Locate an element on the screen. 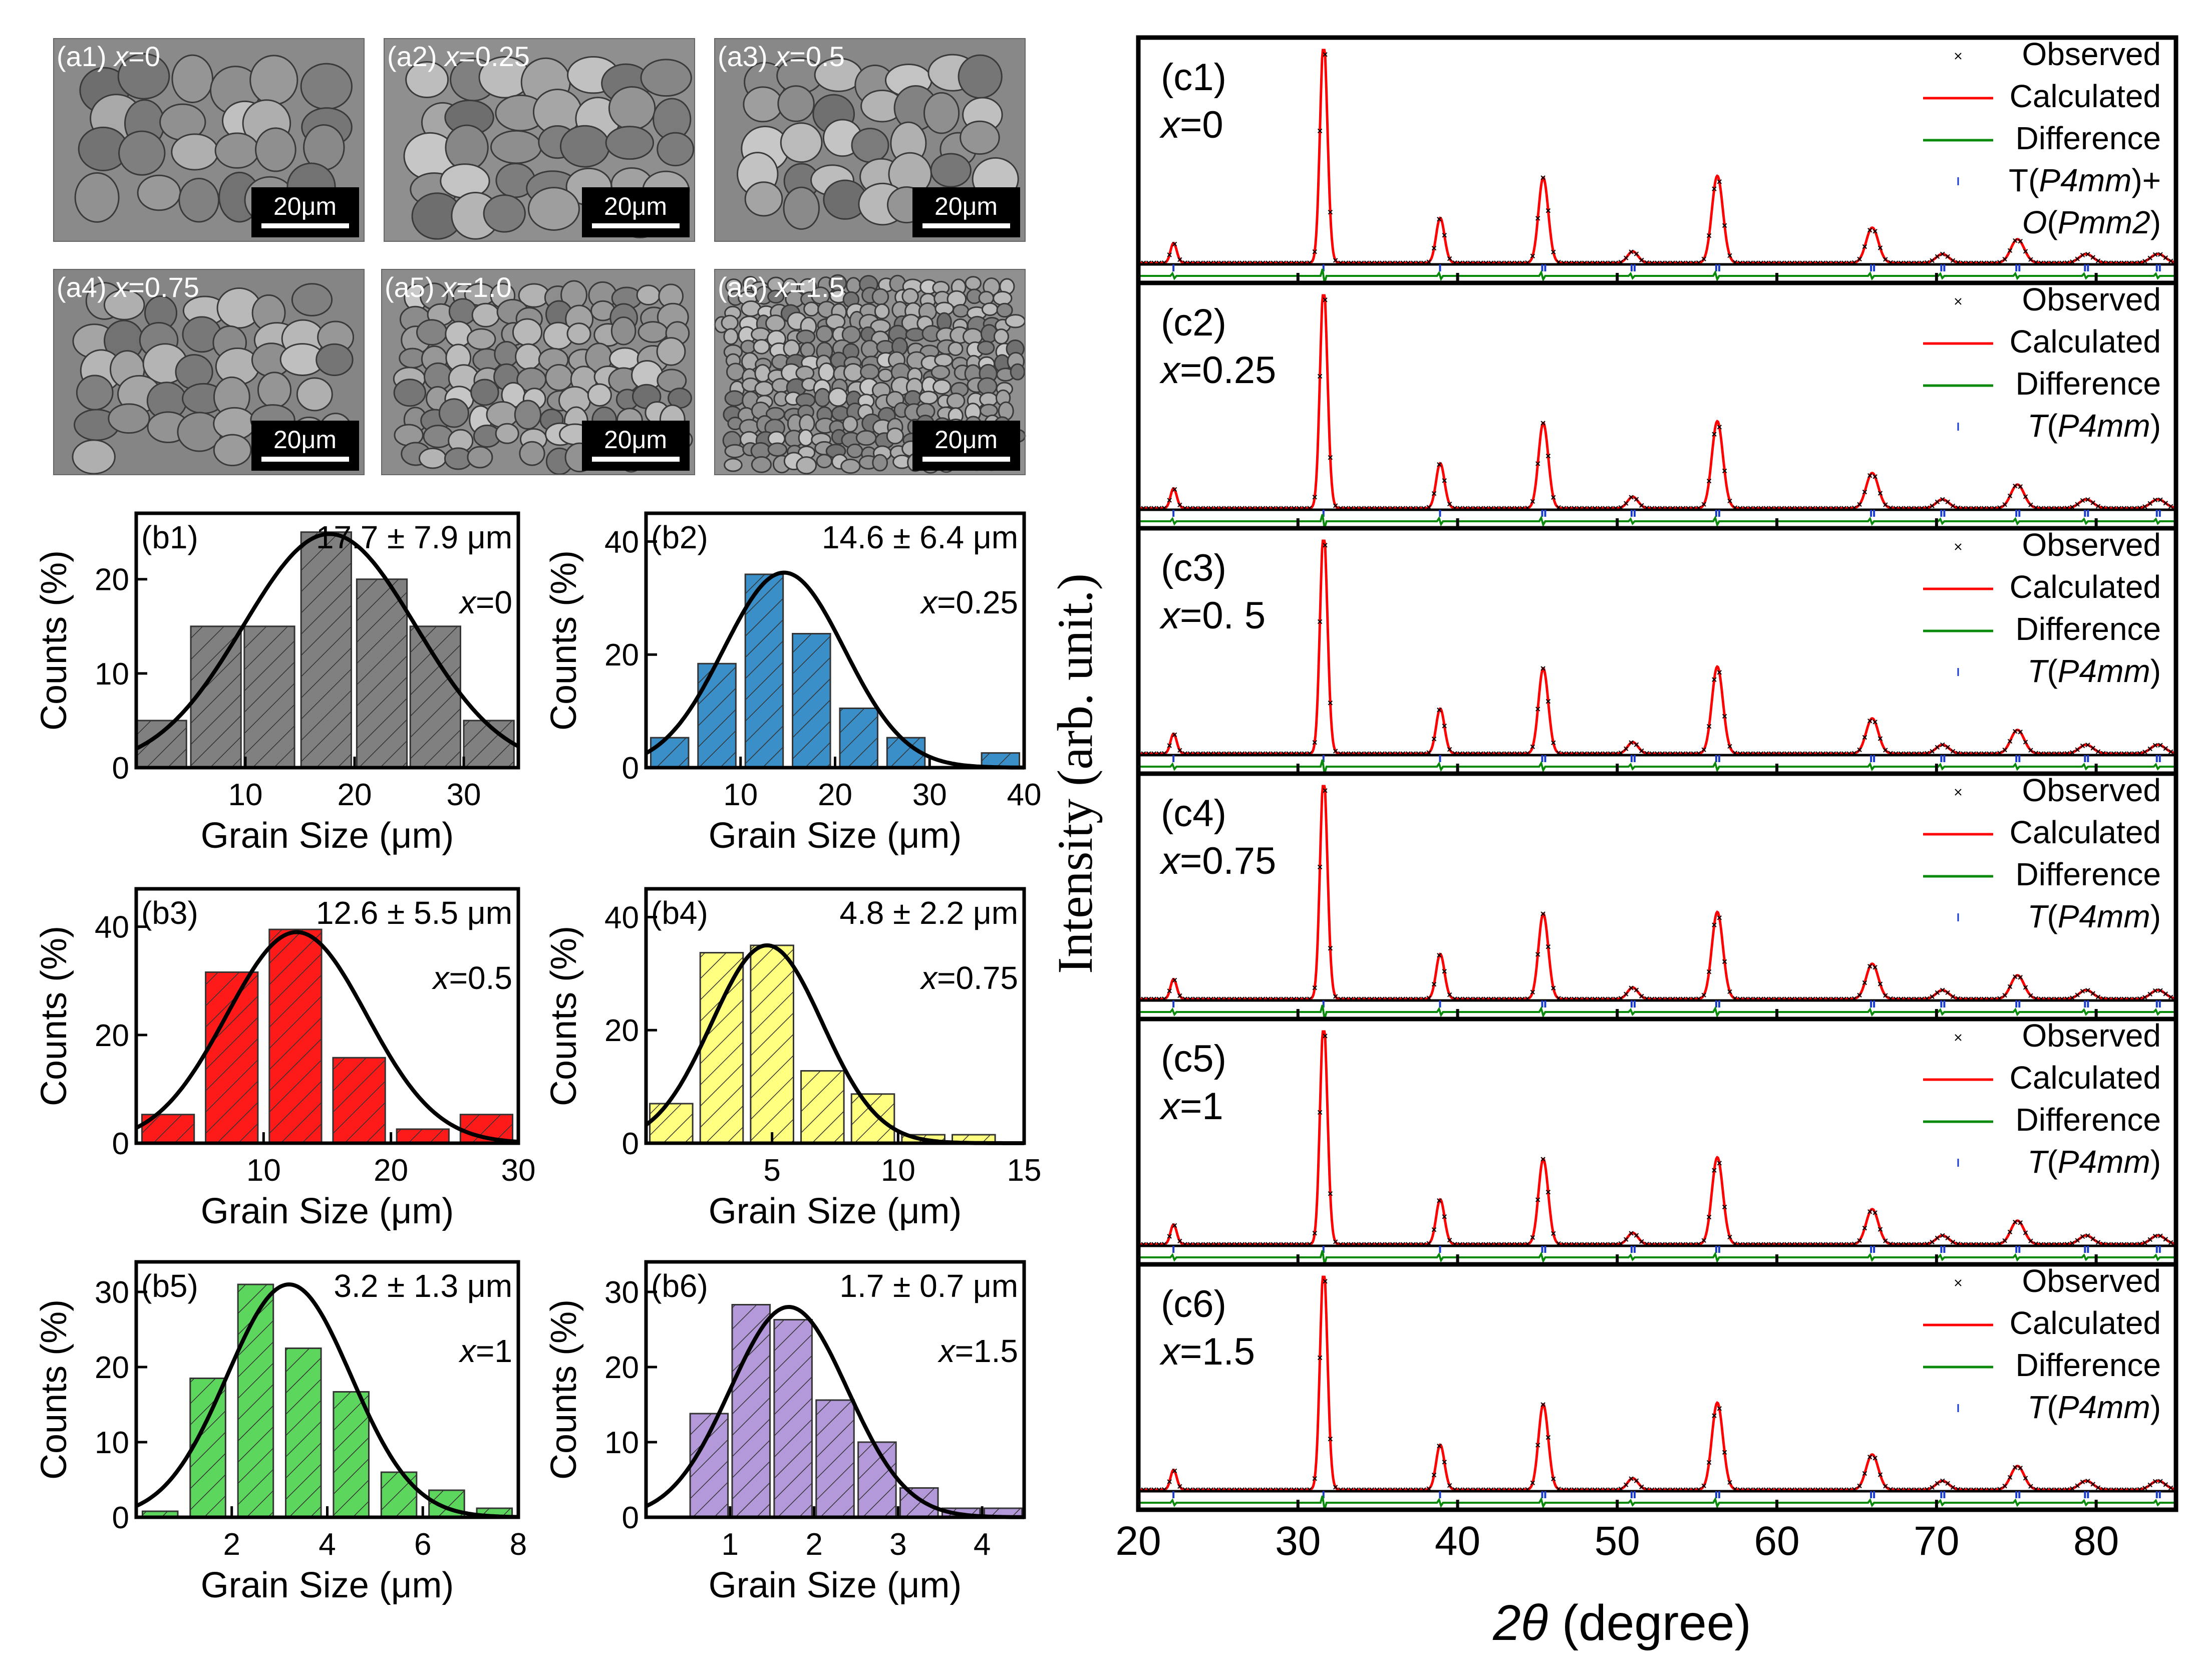  legend: Observed Calculated Difference T(P4mm) is located at coordinates (2042, 608).